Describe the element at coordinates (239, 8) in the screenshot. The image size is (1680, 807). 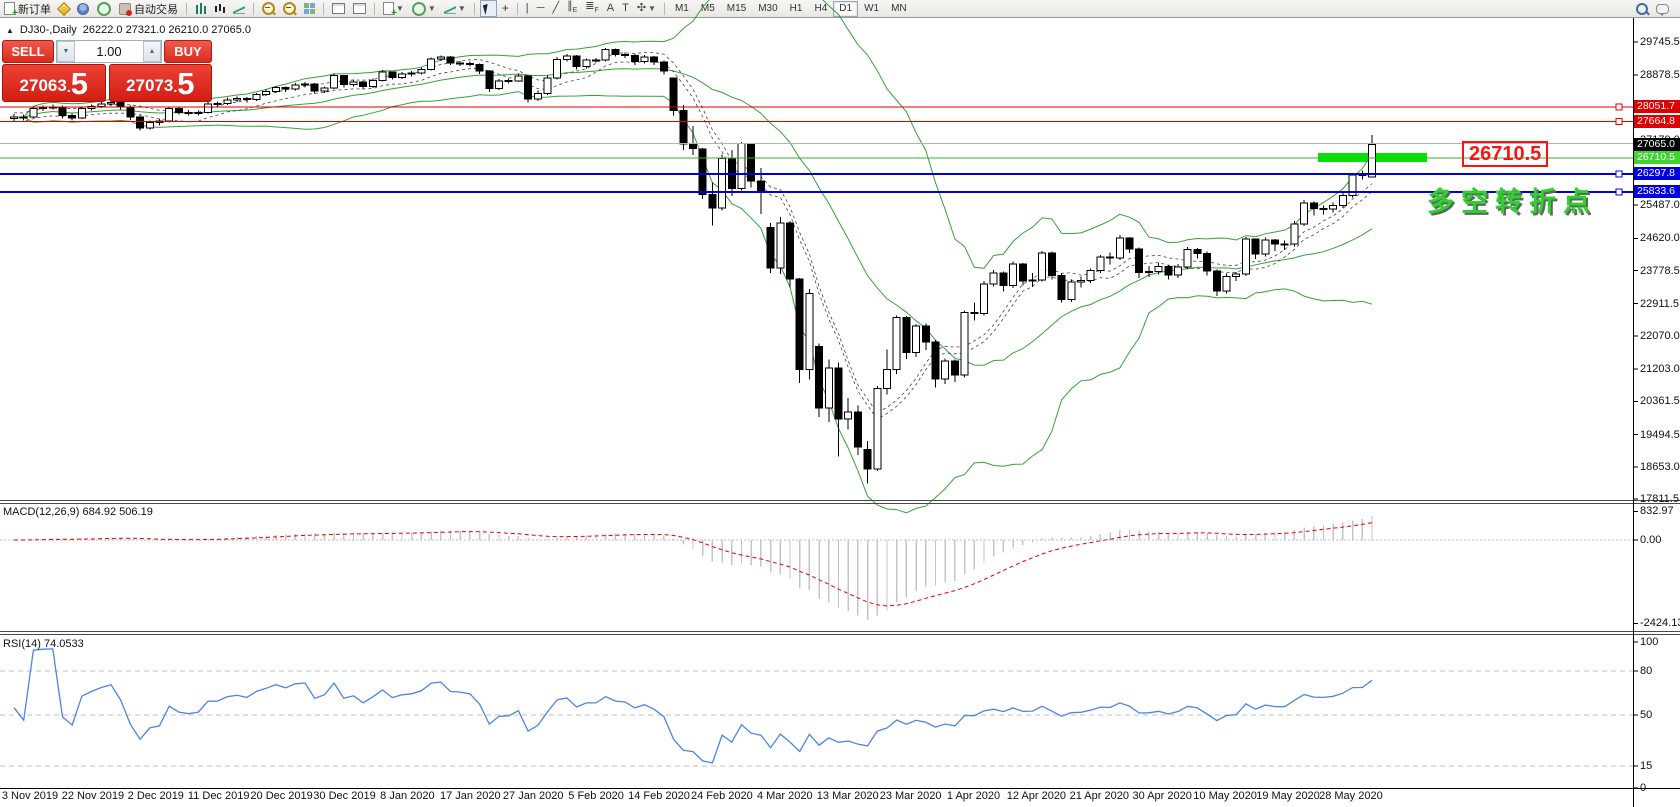
I see `line-chart-button` at that location.